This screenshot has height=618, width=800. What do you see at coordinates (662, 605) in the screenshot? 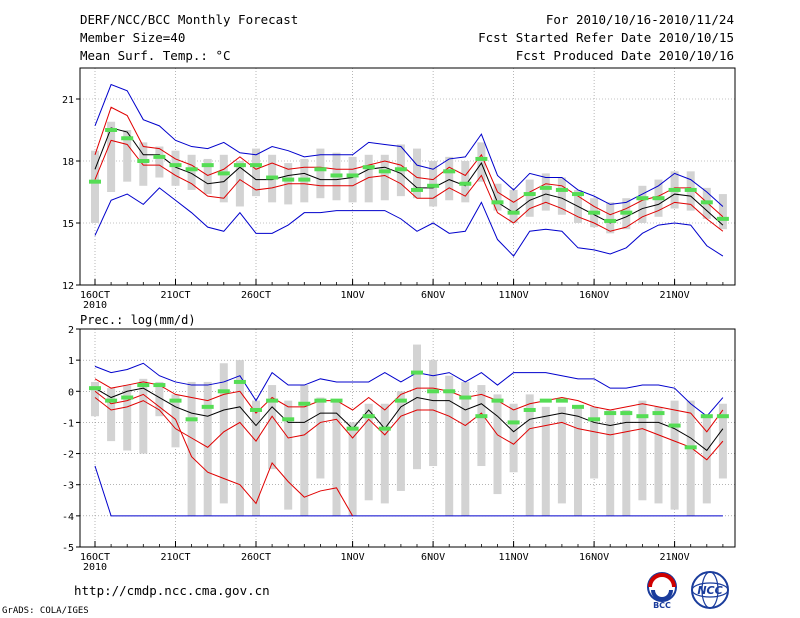
I see `bcc-logo-text: BCC` at bounding box center [662, 605].